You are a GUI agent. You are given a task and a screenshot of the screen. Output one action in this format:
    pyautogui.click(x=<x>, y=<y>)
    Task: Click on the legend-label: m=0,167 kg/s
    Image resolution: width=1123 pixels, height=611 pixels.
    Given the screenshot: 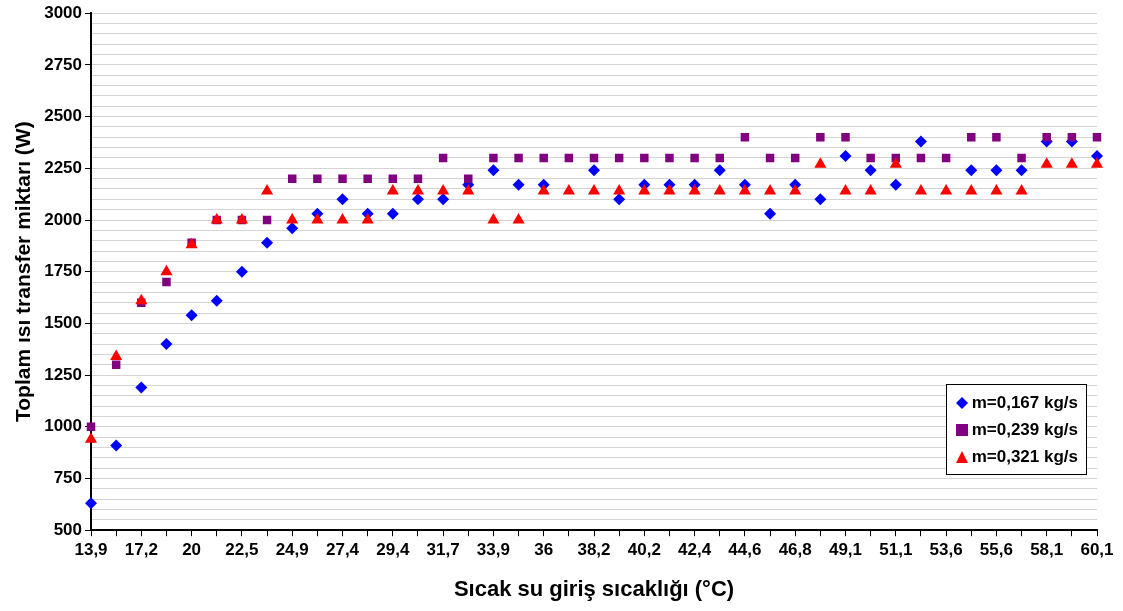 What is the action you would take?
    pyautogui.click(x=1024, y=402)
    